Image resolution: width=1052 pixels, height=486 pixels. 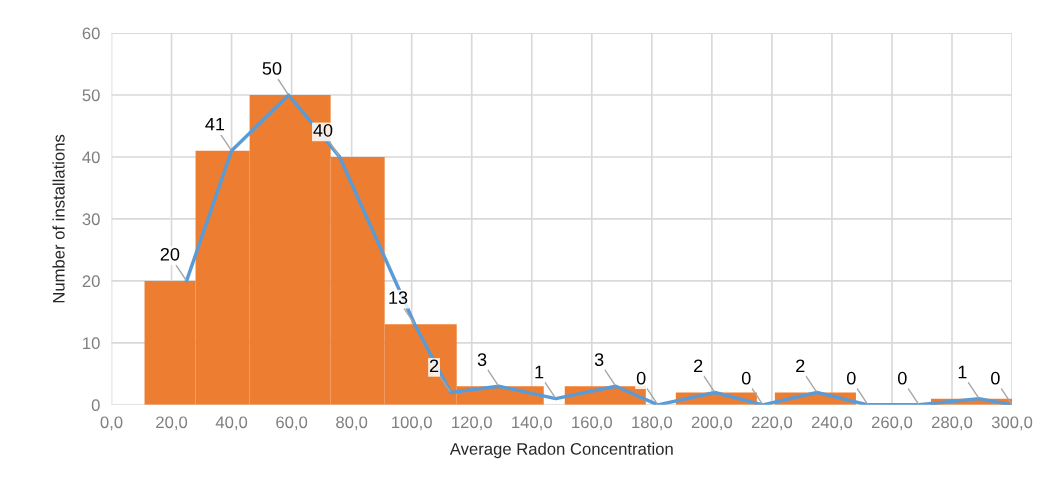 What do you see at coordinates (398, 298) in the screenshot?
I see `data-label: 13` at bounding box center [398, 298].